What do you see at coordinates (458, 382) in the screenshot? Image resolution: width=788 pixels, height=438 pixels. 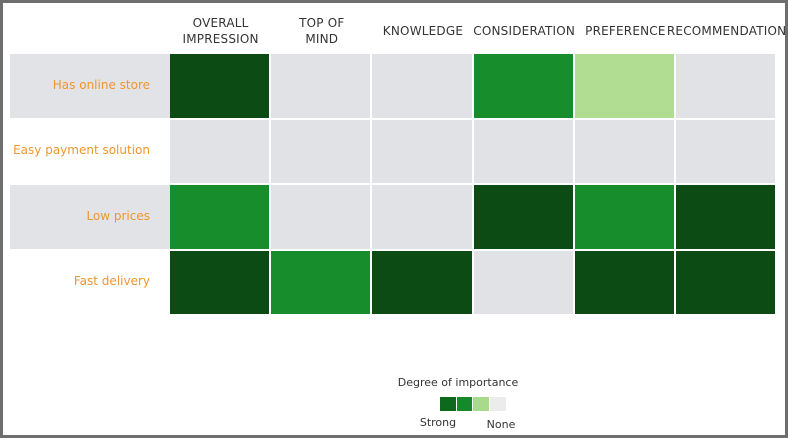 I see `legend-title: Degree of importance` at bounding box center [458, 382].